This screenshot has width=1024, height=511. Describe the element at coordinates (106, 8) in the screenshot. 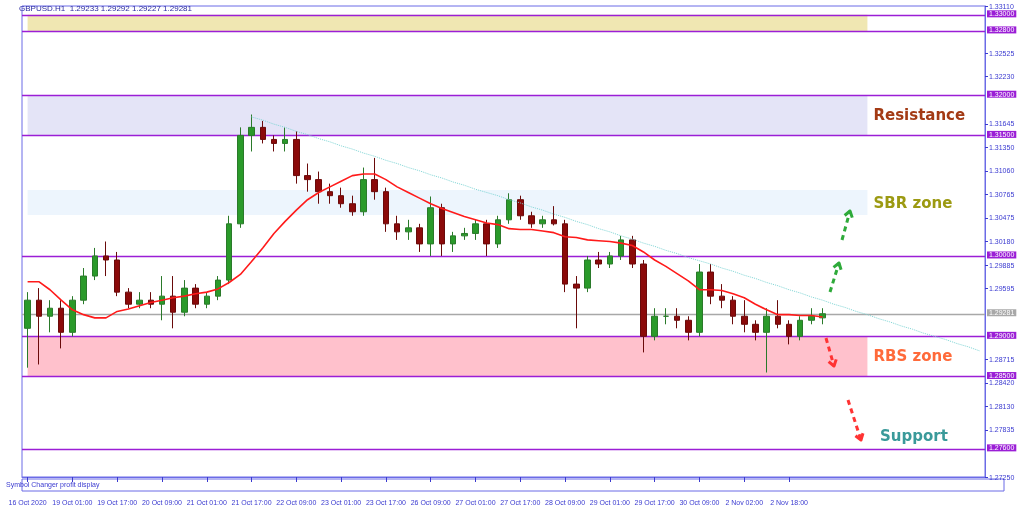

I see `chart-title: GBPUSD.H1 1.29233 1.29292 1.29227 1.29281` at that location.